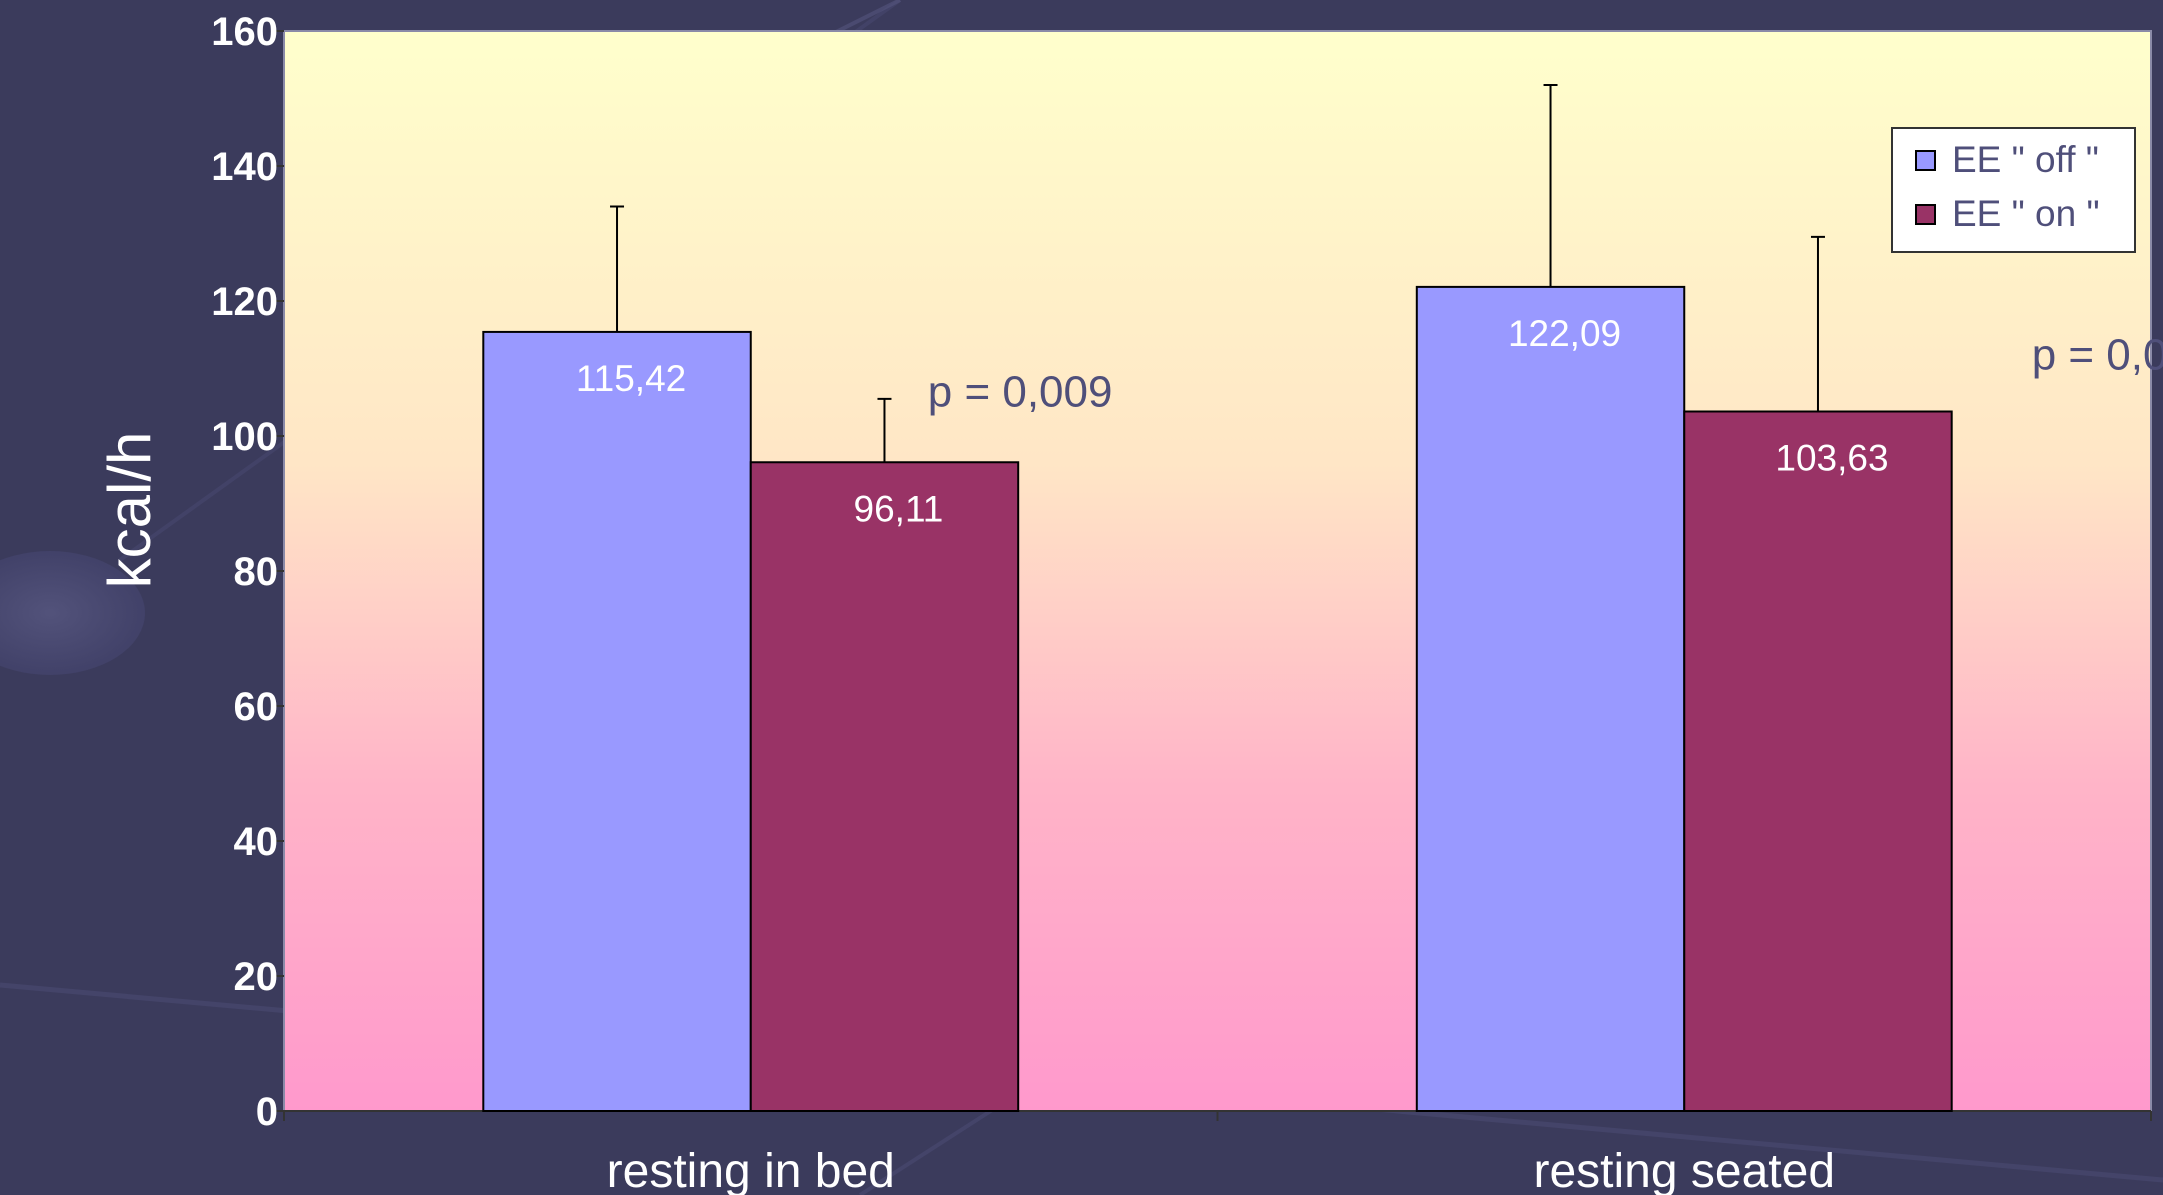 The height and width of the screenshot is (1195, 2163). What do you see at coordinates (256, 977) in the screenshot?
I see `y-tick-label: 20` at bounding box center [256, 977].